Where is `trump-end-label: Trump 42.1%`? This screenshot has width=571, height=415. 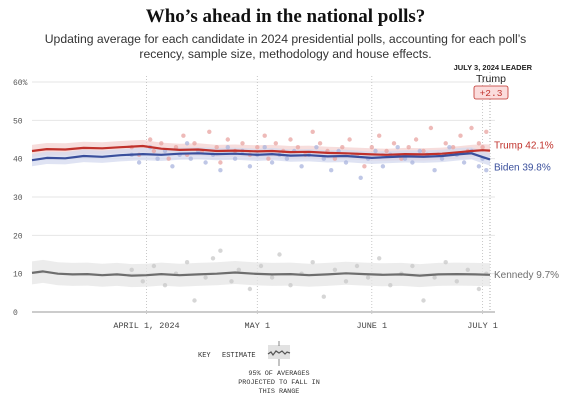
trump-end-label: Trump 42.1% is located at coordinates (524, 146).